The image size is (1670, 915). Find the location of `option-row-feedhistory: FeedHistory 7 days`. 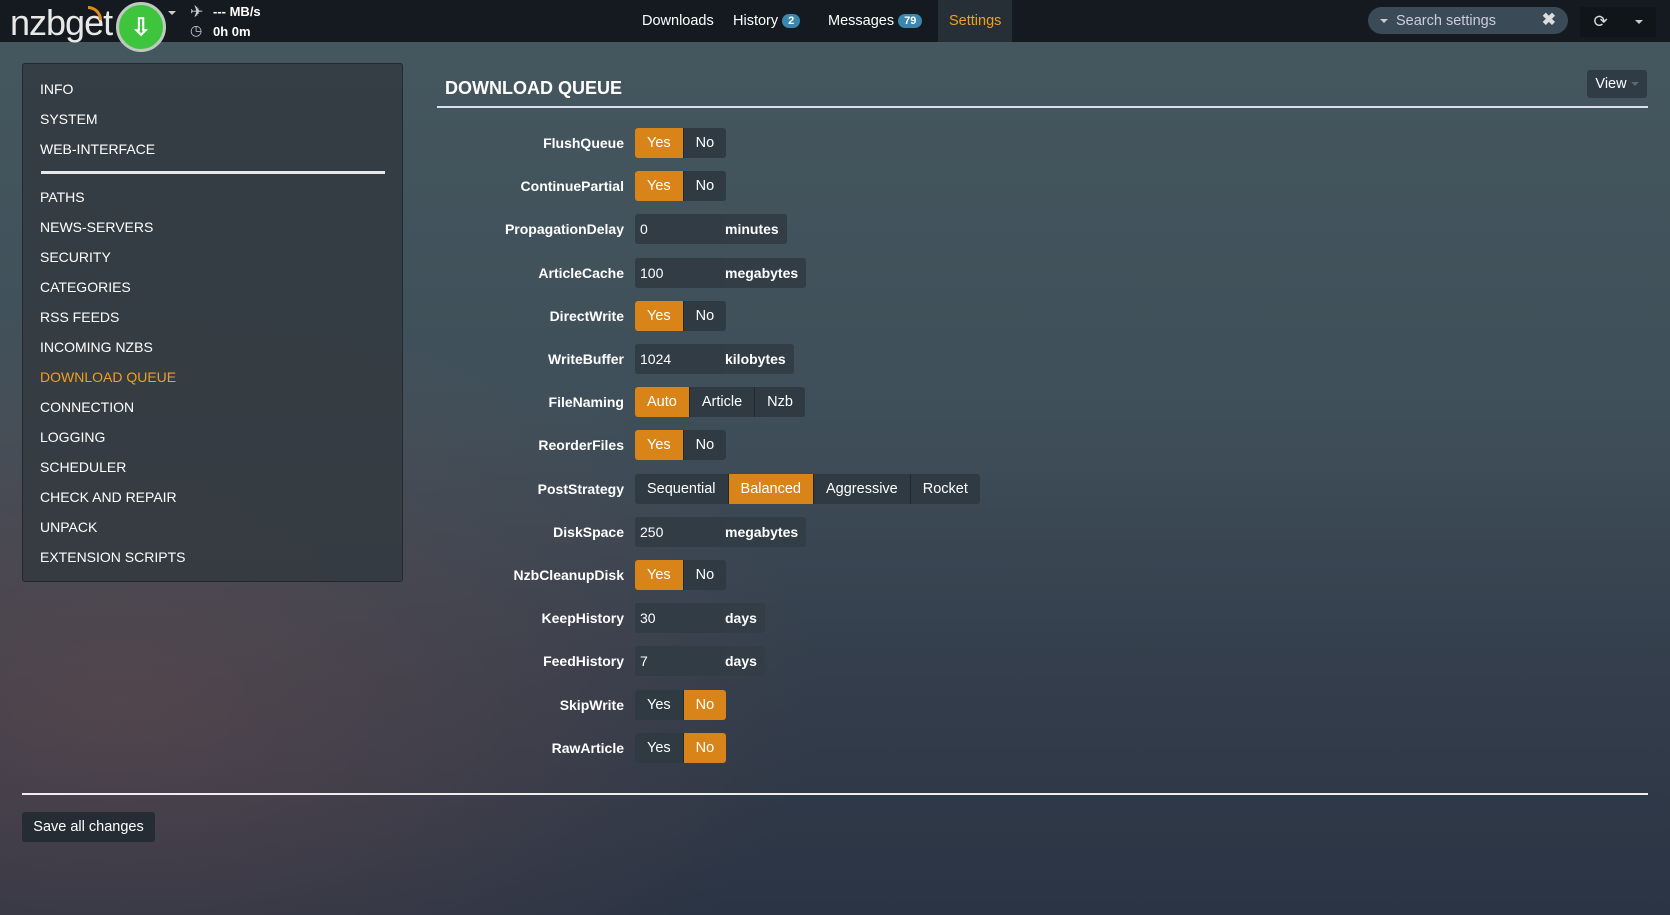

option-row-feedhistory: FeedHistory 7 days is located at coordinates (500, 661).